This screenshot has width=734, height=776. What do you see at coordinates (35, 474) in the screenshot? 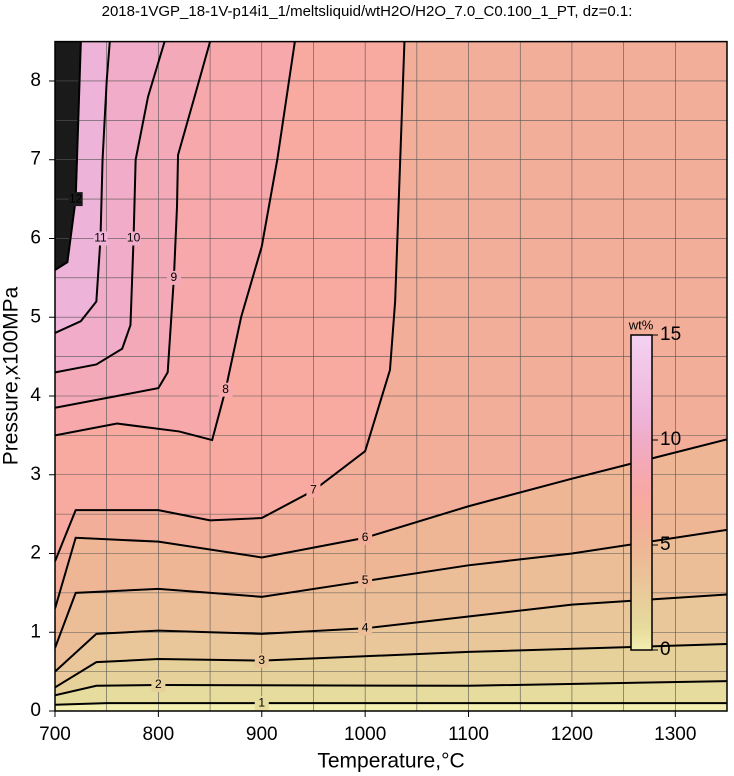
I see `y-tick-label: 3` at bounding box center [35, 474].